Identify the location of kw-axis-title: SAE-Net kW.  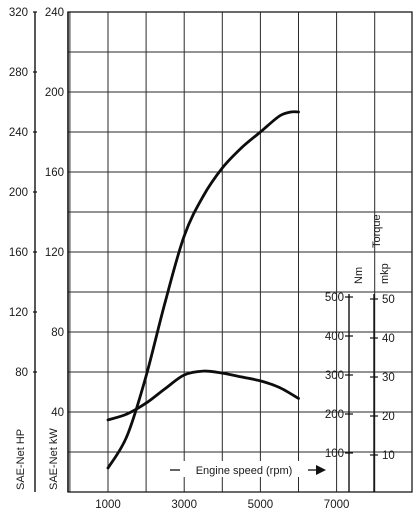
(54, 459).